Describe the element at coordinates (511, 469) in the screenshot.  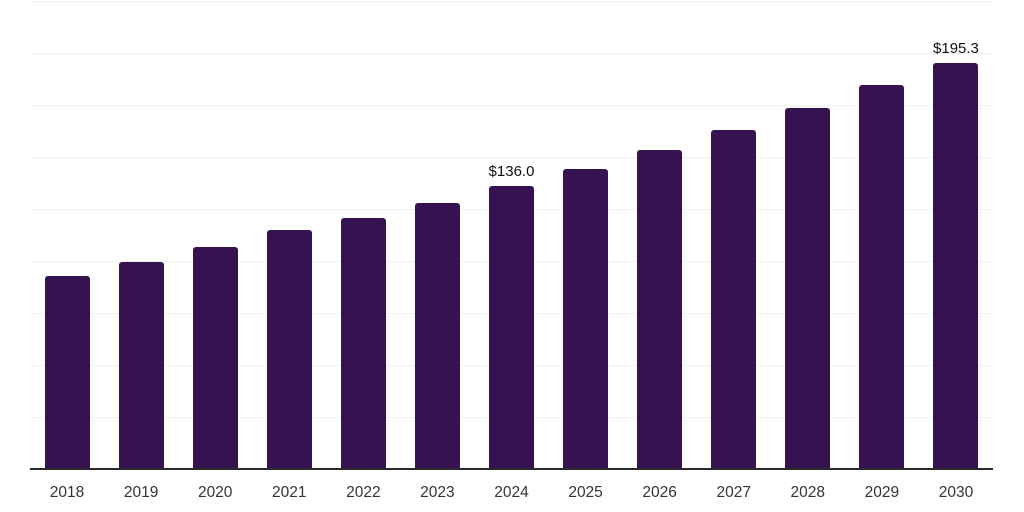
I see `x-axis-line` at that location.